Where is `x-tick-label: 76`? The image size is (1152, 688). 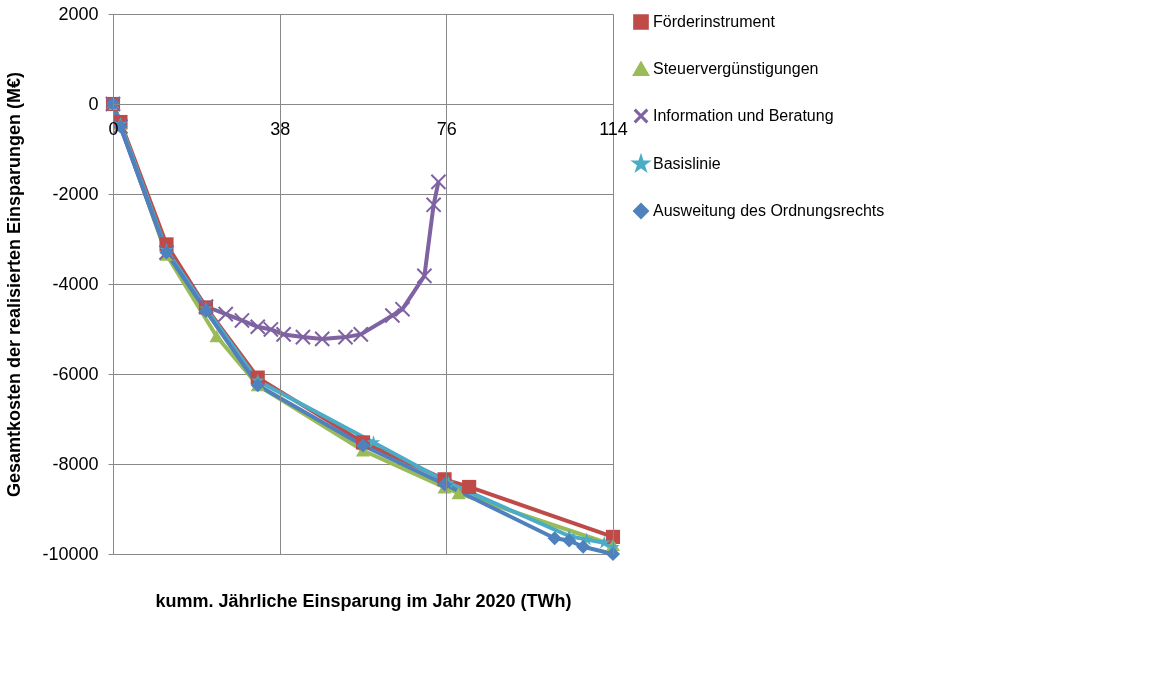
x-tick-label: 76 is located at coordinates (446, 128).